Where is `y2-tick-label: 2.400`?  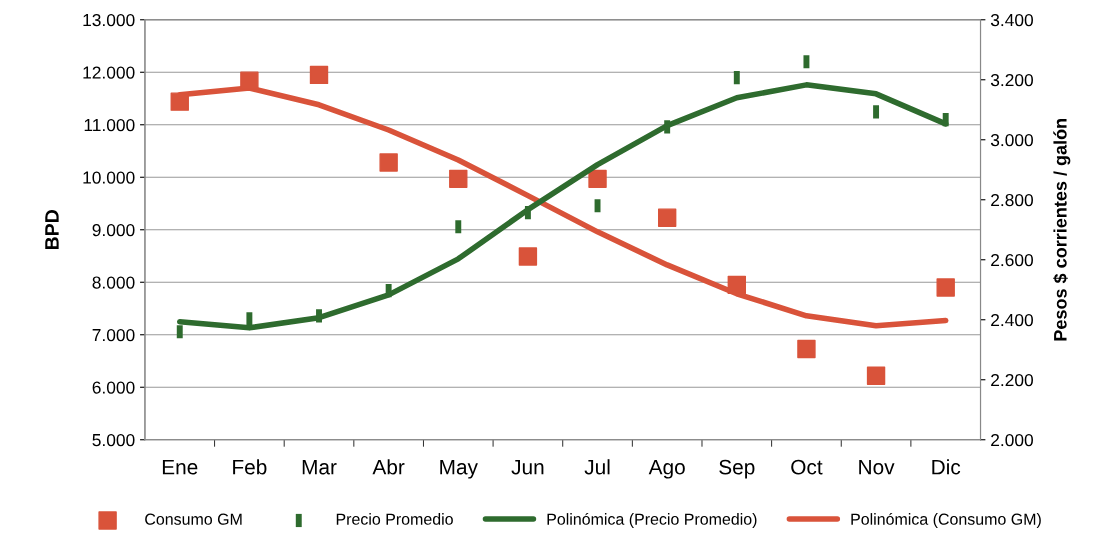
y2-tick-label: 2.400 is located at coordinates (1012, 320).